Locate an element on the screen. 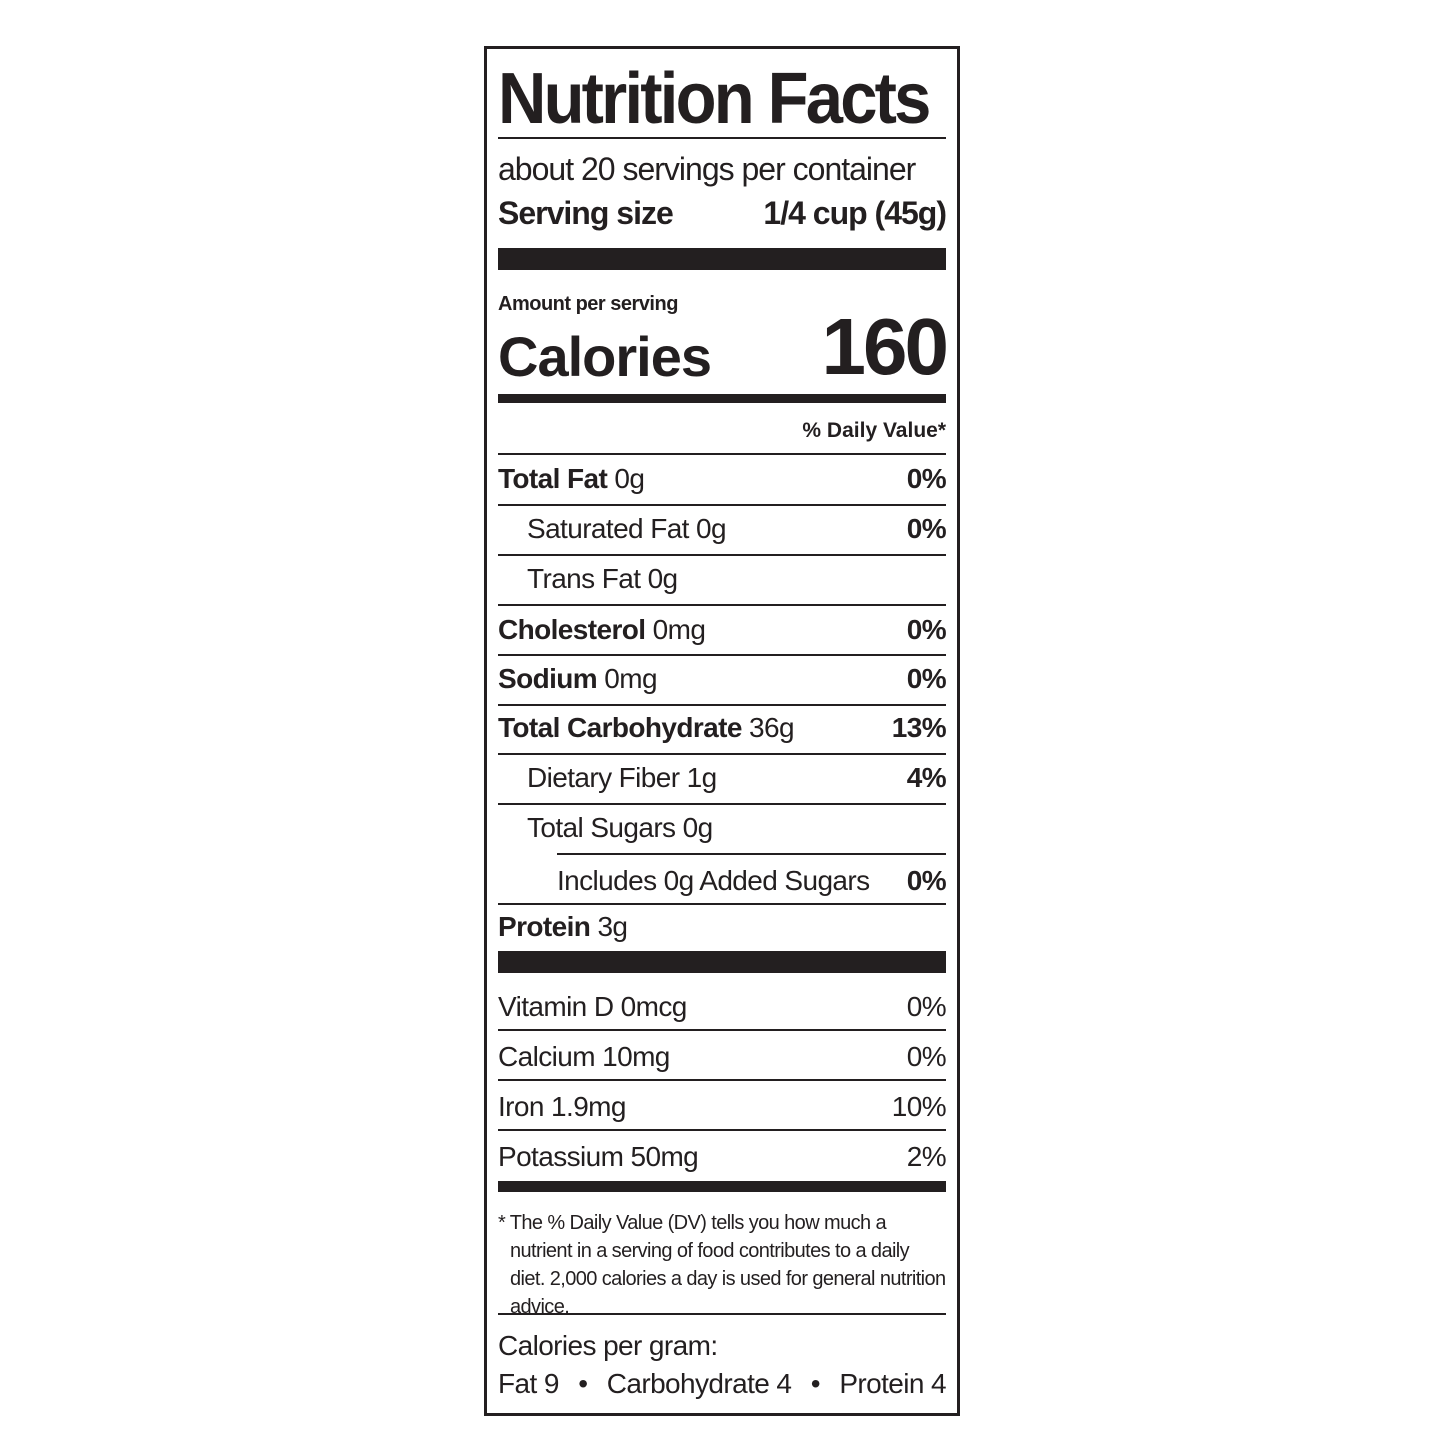  nutrient-row-dietary-fiber: Dietary Fiber 1g 4% is located at coordinates (737, 778).